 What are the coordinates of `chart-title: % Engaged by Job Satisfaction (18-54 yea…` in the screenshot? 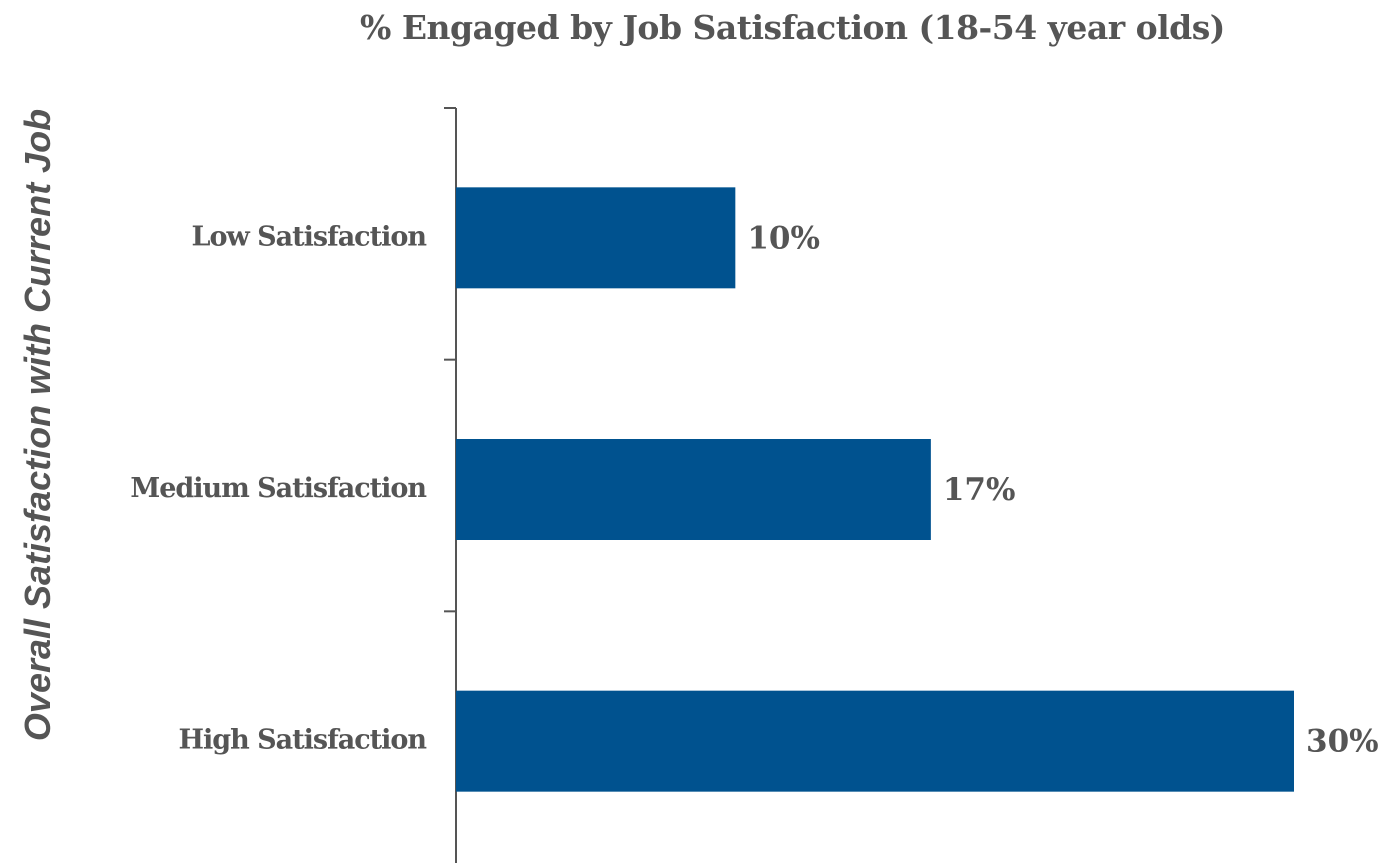 It's located at (792, 27).